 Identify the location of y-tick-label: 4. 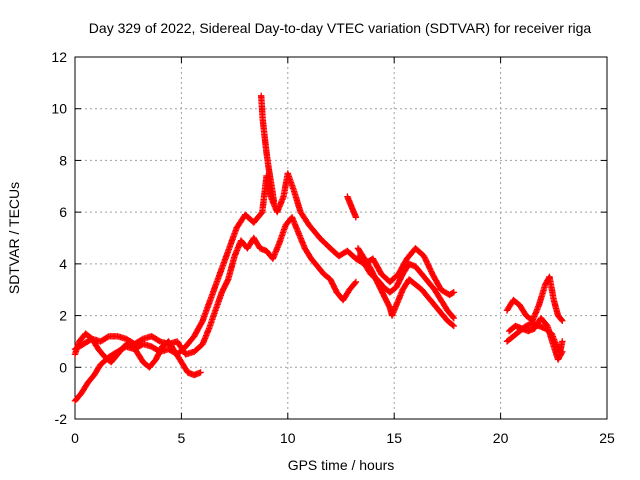
(63, 264).